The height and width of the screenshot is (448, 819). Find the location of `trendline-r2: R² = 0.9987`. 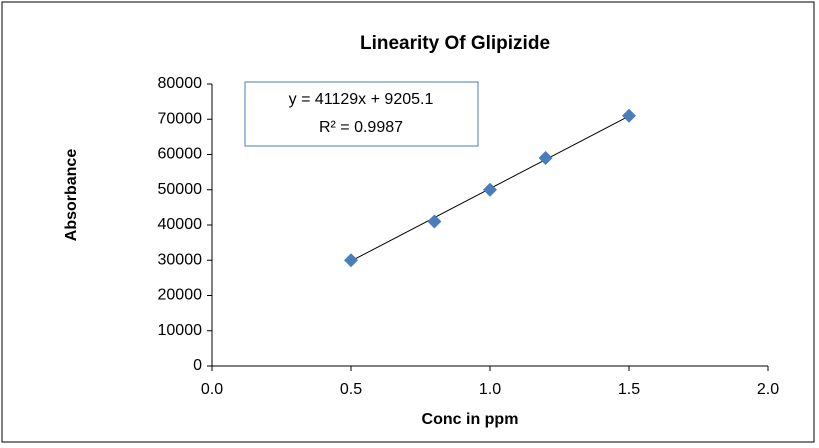

trendline-r2: R² = 0.9987 is located at coordinates (361, 127).